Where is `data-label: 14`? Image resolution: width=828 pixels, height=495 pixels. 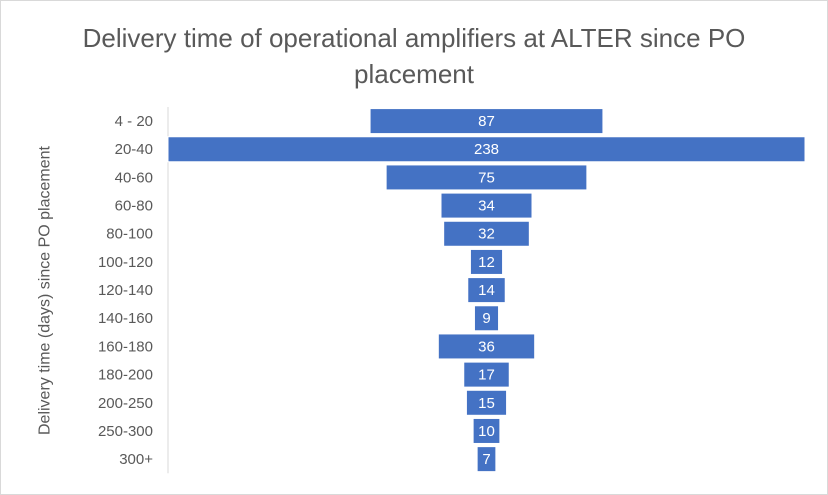
data-label: 14 is located at coordinates (486, 290).